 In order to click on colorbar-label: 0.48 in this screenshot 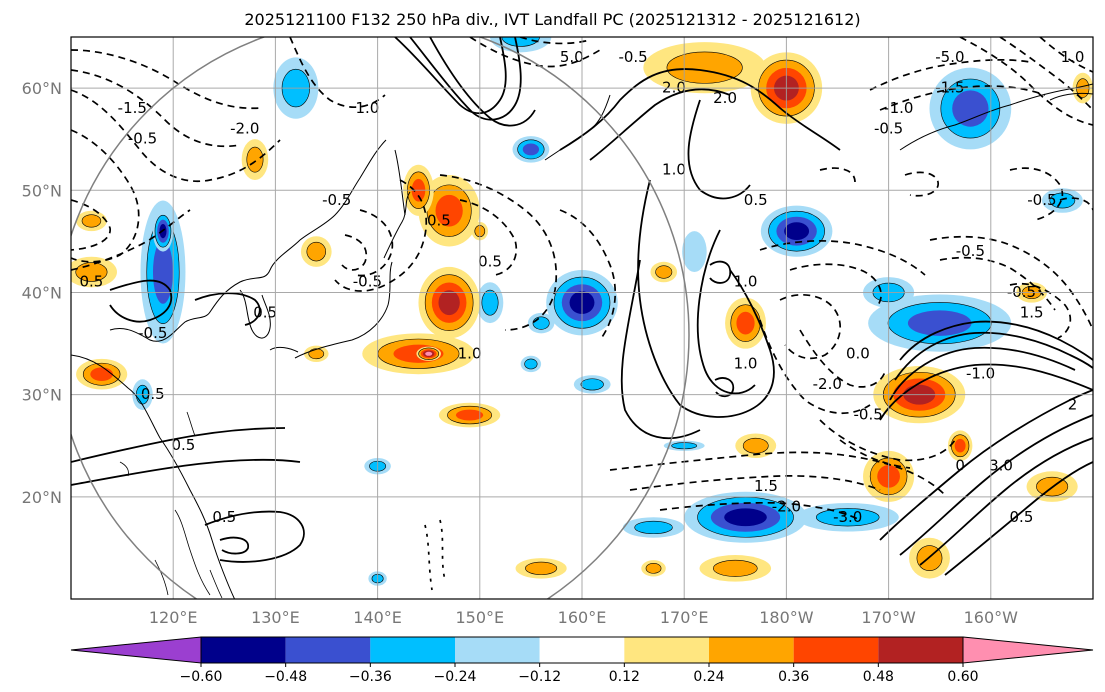, I will do `click(878, 677)`.